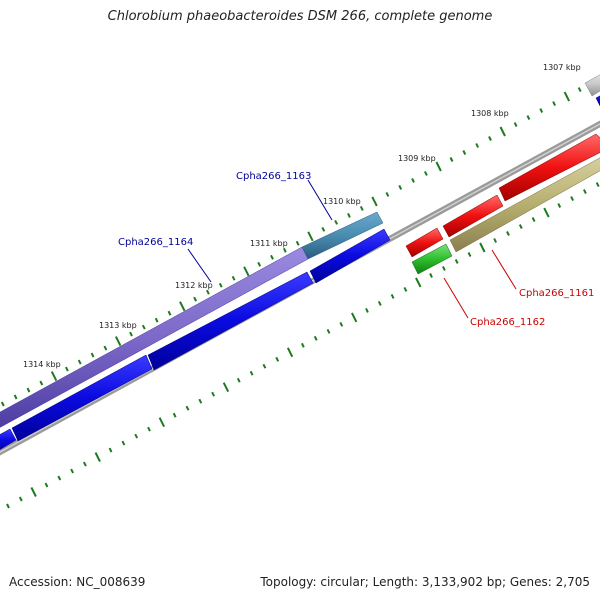  Describe the element at coordinates (562, 67) in the screenshot. I see `tick-label: 1307 kbp` at that location.